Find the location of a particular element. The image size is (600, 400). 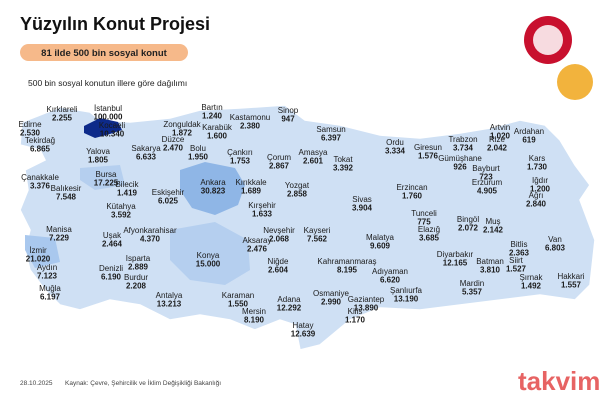

province-value: 2.604 is located at coordinates (278, 270).